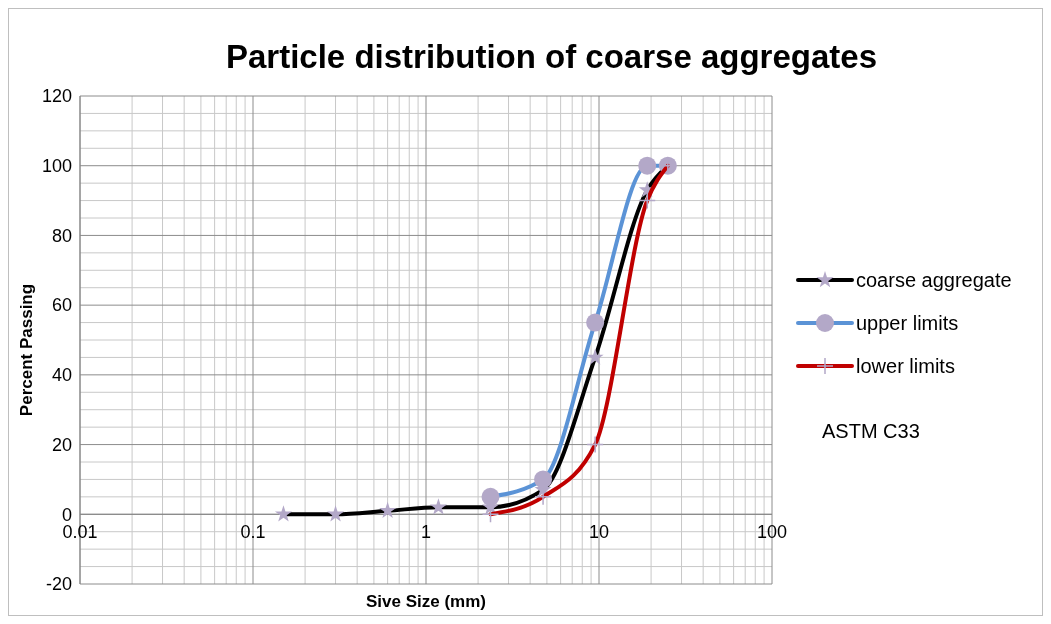 This screenshot has height=624, width=1051. Describe the element at coordinates (599, 532) in the screenshot. I see `x-tick-label: 10` at that location.